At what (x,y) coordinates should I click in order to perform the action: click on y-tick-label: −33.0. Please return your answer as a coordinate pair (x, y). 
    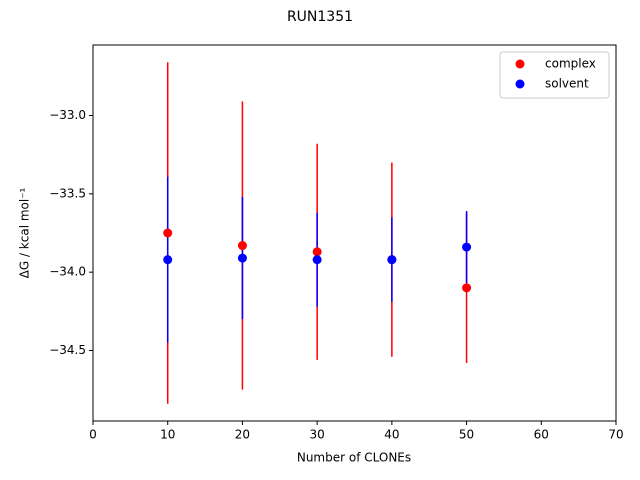
    Looking at the image, I should click on (67, 115).